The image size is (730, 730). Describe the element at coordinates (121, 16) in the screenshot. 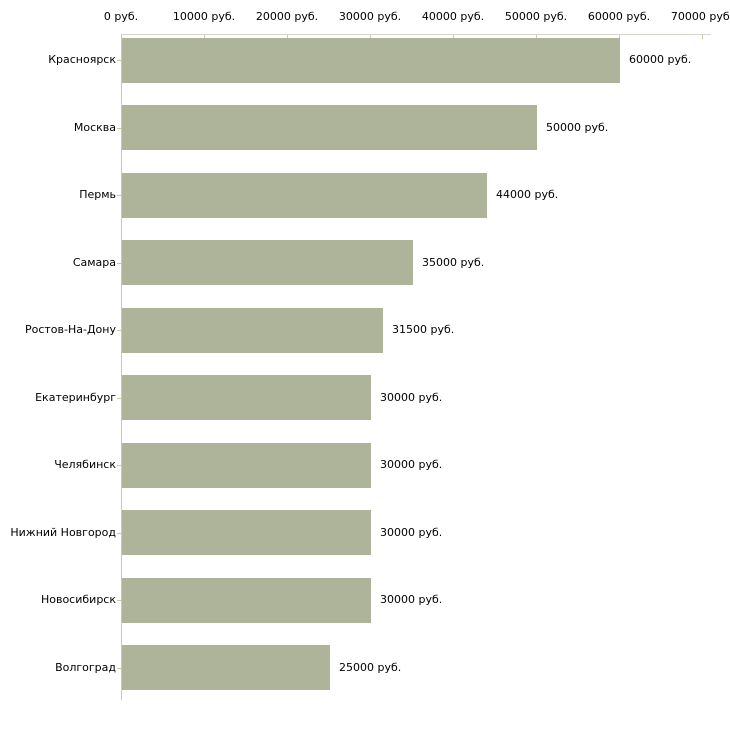

I see `x-axis-tick-label: 0 руб.` at that location.